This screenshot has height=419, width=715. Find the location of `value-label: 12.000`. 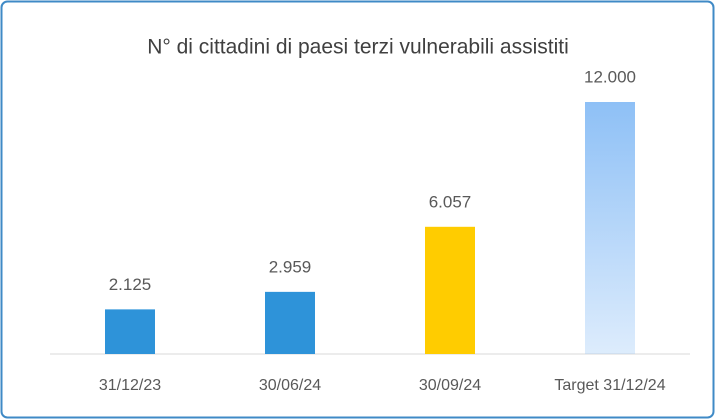

value-label: 12.000 is located at coordinates (610, 76).